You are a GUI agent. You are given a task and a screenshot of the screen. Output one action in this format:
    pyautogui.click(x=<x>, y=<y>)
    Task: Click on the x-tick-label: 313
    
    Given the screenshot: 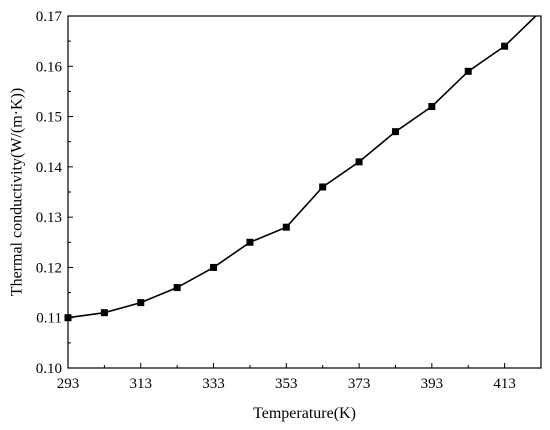 What is the action you would take?
    pyautogui.click(x=141, y=384)
    